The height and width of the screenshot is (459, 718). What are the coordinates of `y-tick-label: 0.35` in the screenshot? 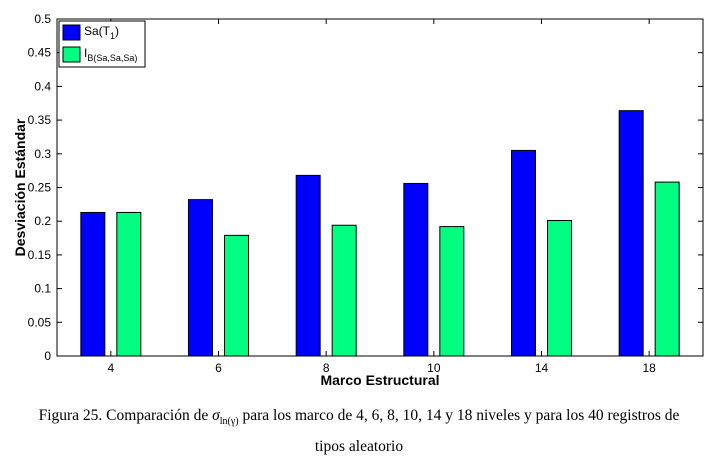 It's located at (40, 120).